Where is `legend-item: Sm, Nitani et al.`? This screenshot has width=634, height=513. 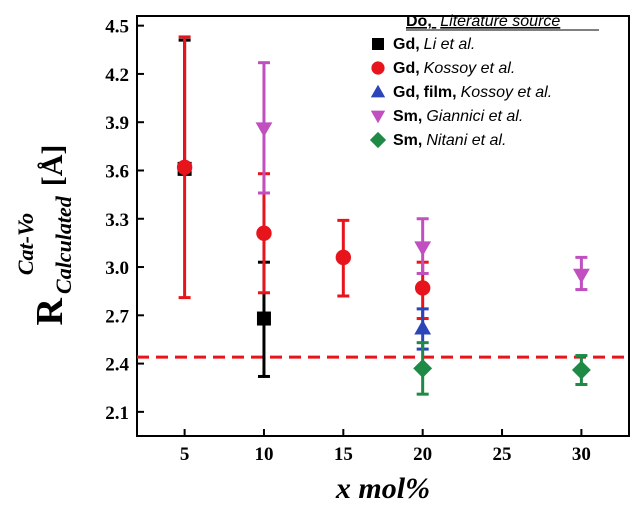 legend-item: Sm, Nitani et al. is located at coordinates (437, 140).